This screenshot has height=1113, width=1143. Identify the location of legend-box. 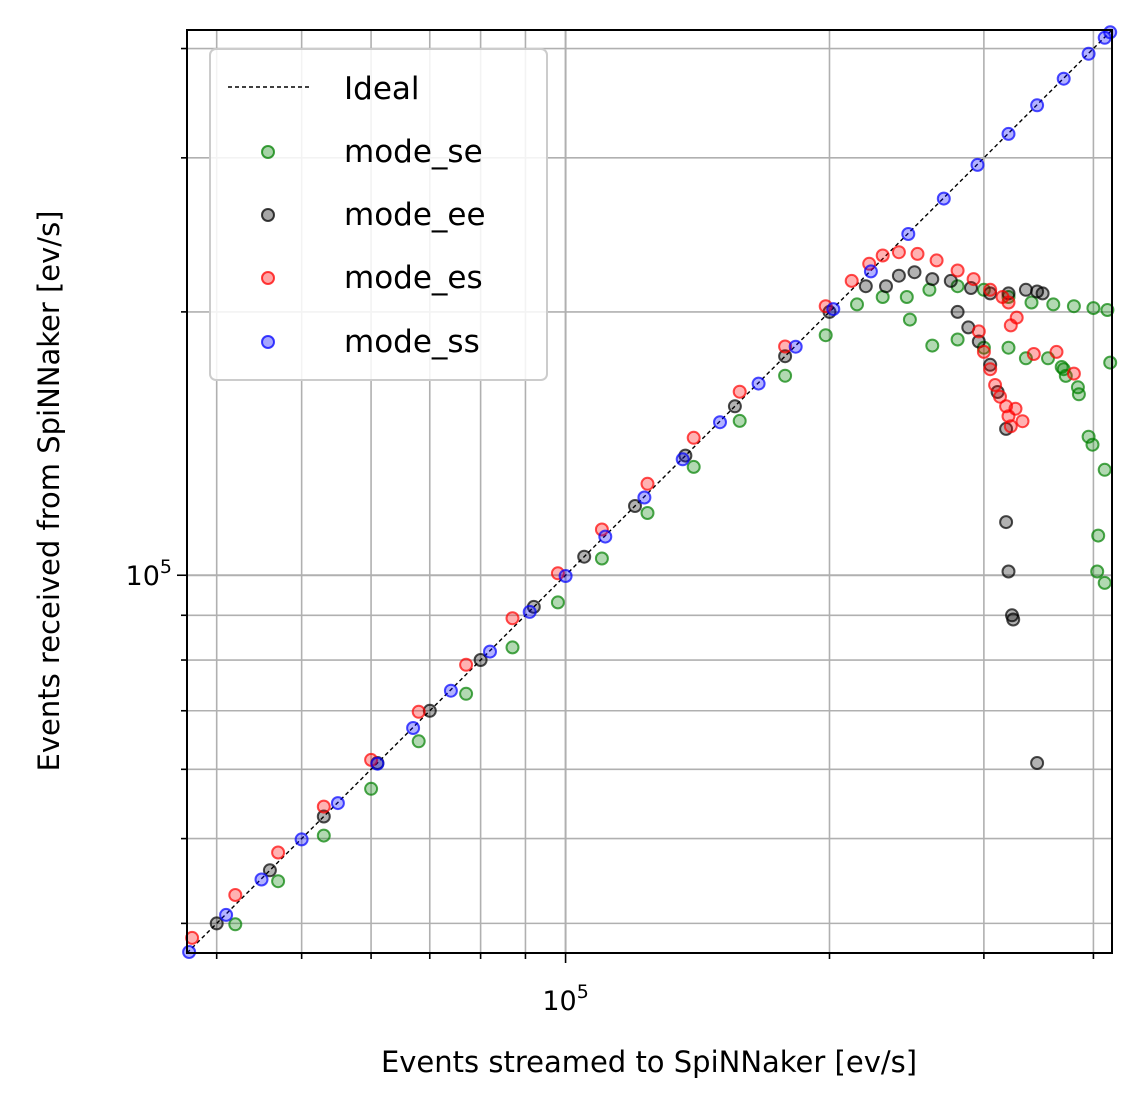
(378, 214).